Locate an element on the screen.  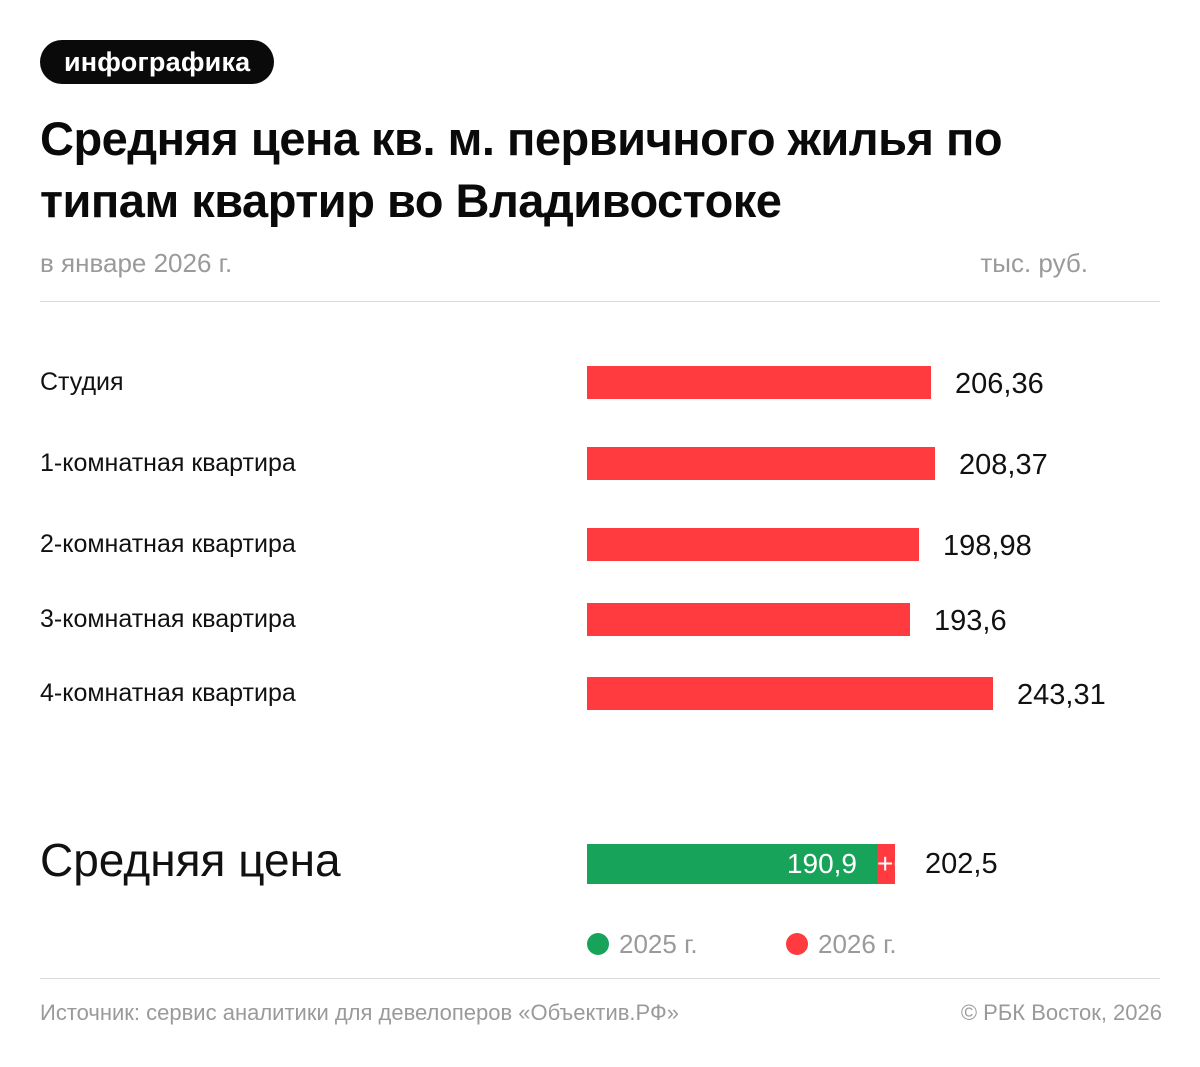
top-divider is located at coordinates (600, 301).